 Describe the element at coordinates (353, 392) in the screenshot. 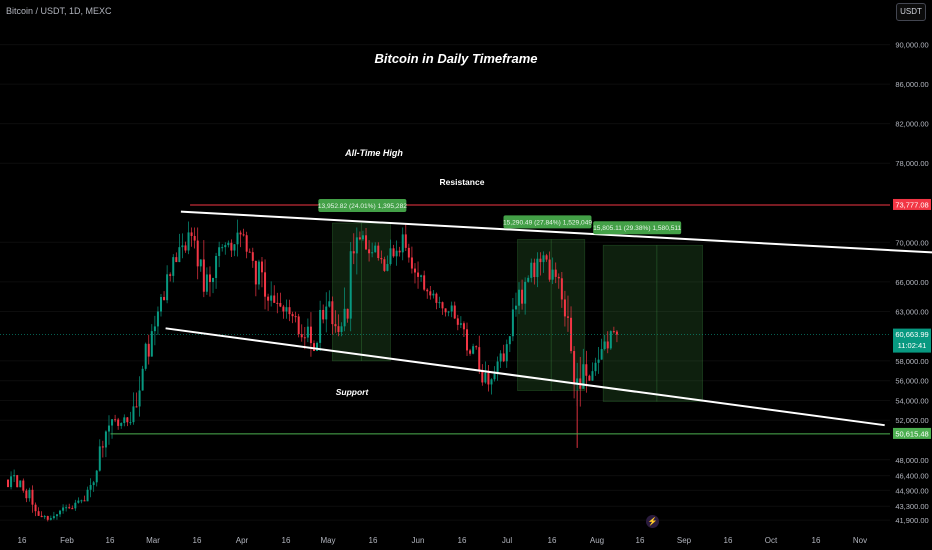

I see `support-annotation: Support` at that location.